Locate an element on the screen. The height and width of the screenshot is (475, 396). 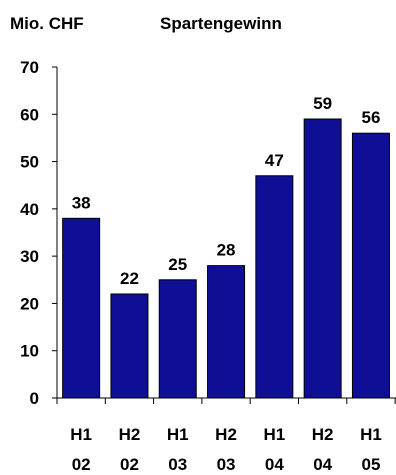
data-label: 56 is located at coordinates (370, 117).